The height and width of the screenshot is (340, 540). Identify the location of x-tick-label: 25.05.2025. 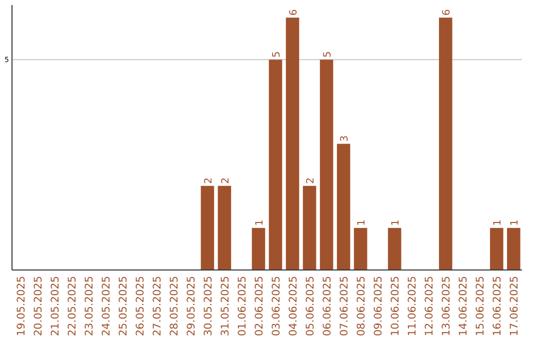
(123, 306).